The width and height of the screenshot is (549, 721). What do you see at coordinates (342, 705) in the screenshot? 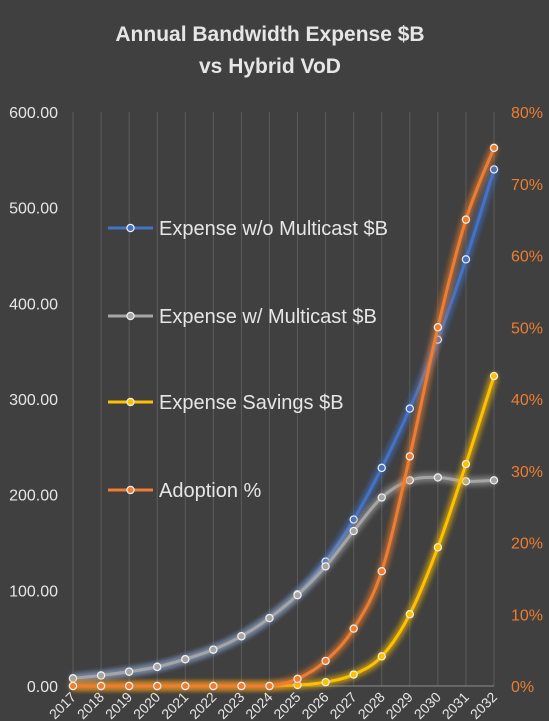
I see `x-tick-label: 2027` at bounding box center [342, 705].